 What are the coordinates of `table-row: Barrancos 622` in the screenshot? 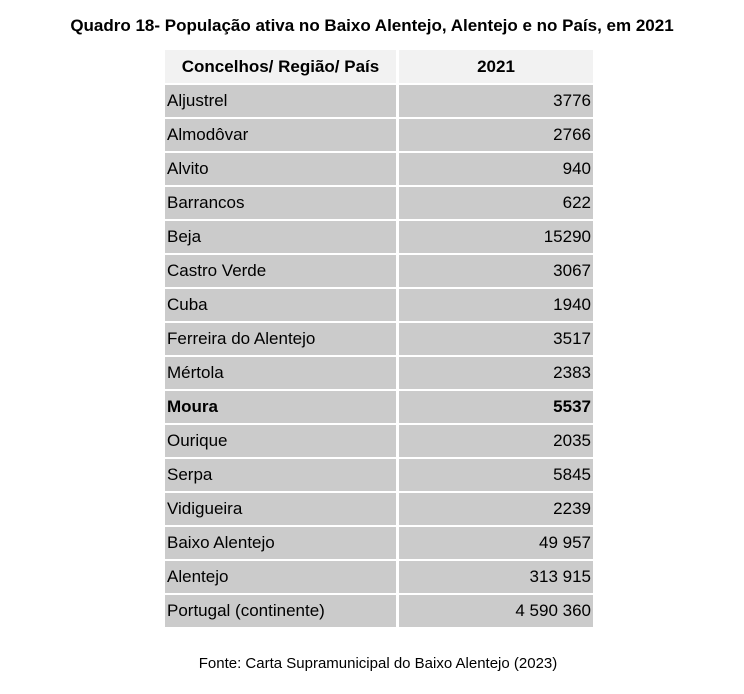 It's located at (379, 203).